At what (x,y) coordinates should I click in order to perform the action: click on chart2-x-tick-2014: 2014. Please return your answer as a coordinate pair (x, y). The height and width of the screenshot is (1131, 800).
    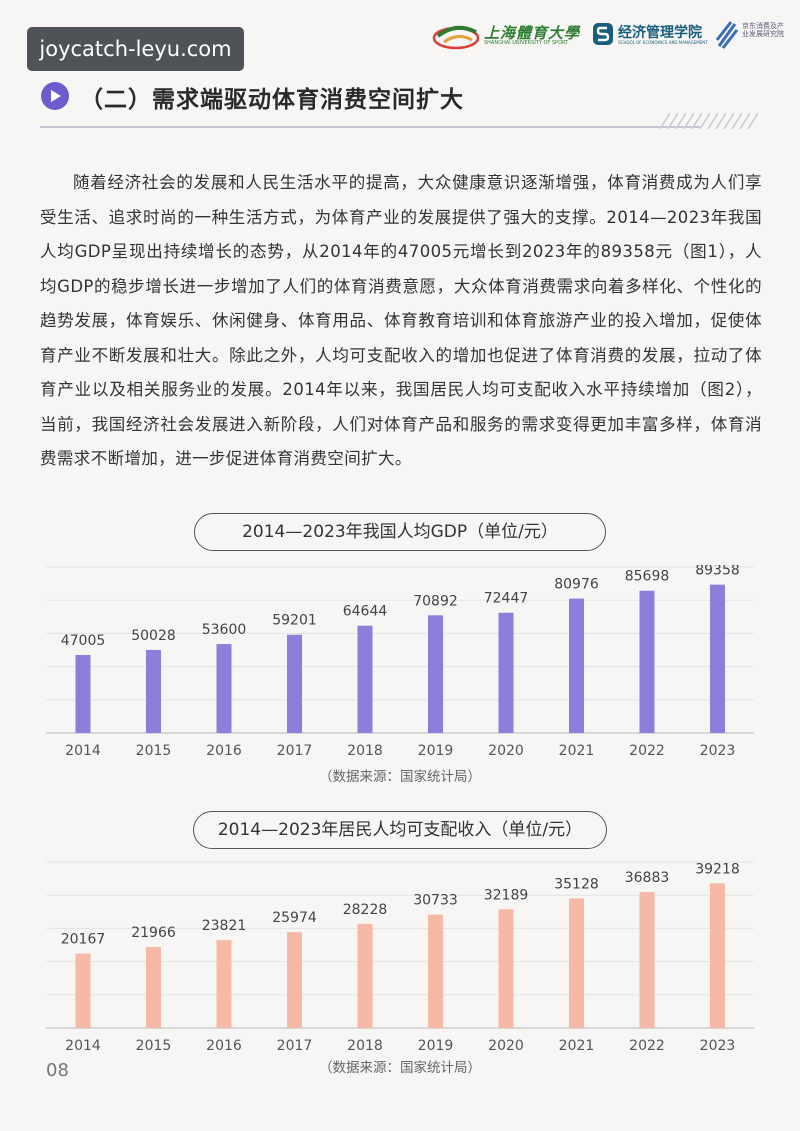
    Looking at the image, I should click on (83, 1046).